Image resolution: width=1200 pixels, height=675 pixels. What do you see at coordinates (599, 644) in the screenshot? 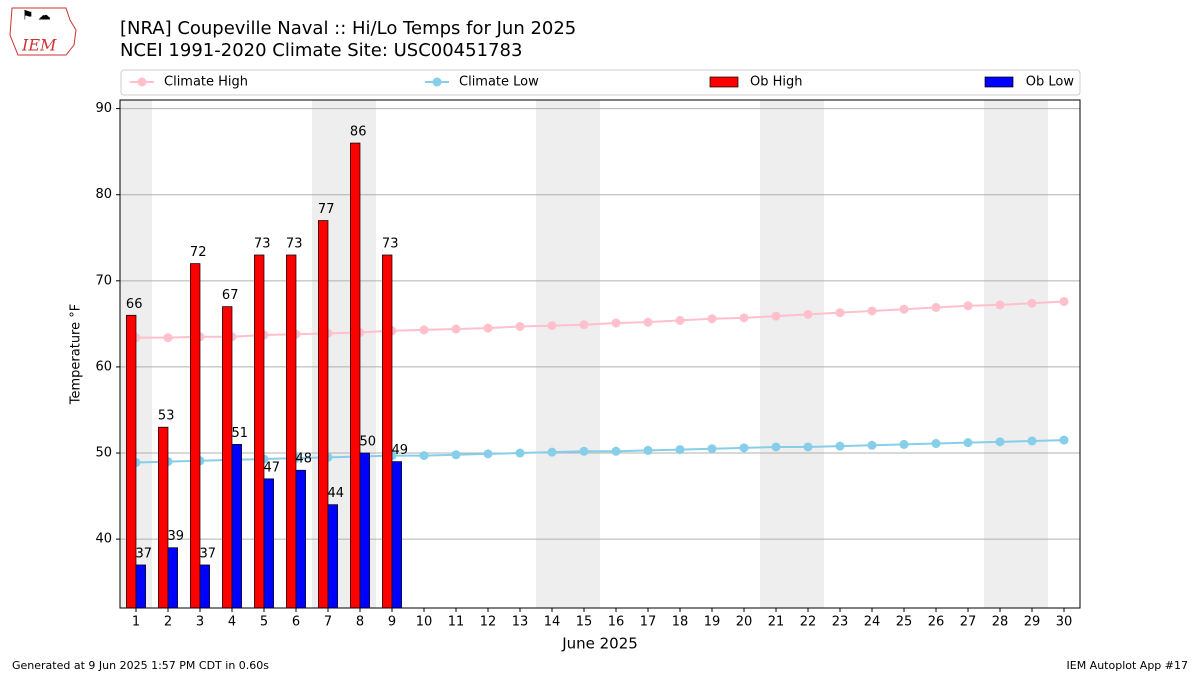
I see `x-axis-label: June 2025` at bounding box center [599, 644].